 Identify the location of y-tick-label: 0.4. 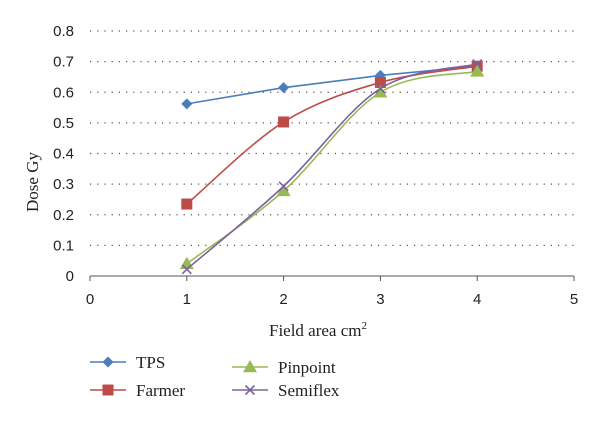
(63, 154).